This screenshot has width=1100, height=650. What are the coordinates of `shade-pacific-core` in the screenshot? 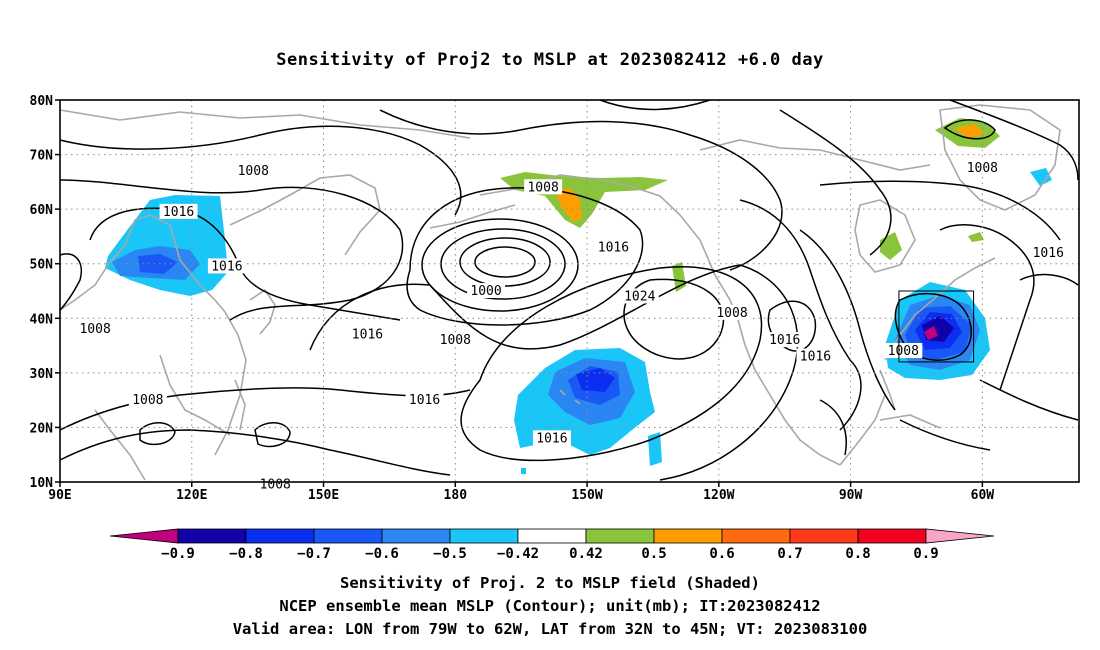 It's located at (595, 380).